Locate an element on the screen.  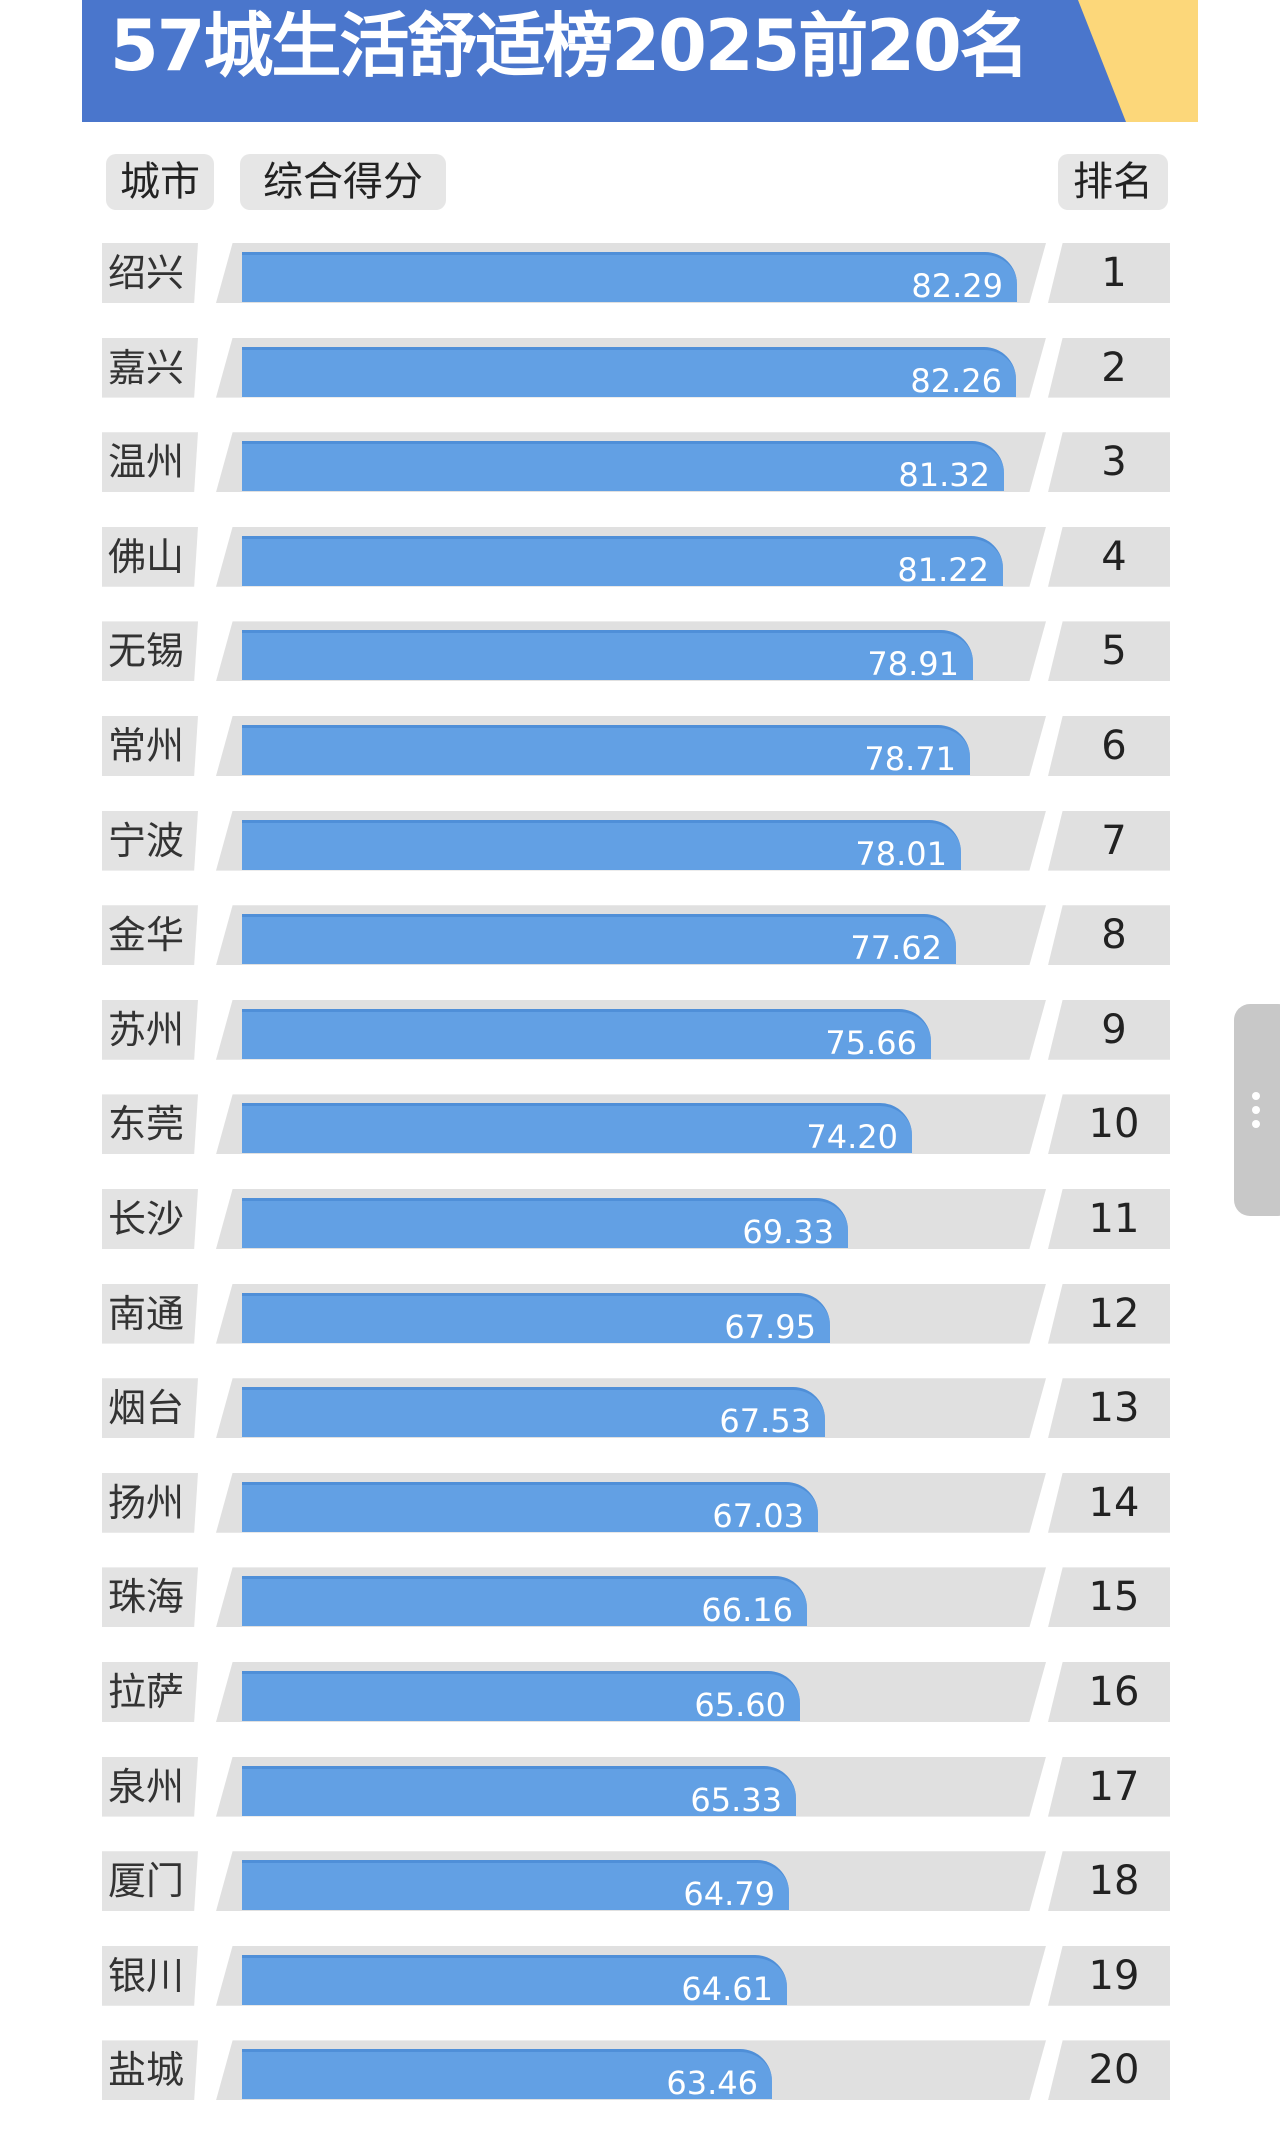
title-accent-stripe is located at coordinates (1138, 61).